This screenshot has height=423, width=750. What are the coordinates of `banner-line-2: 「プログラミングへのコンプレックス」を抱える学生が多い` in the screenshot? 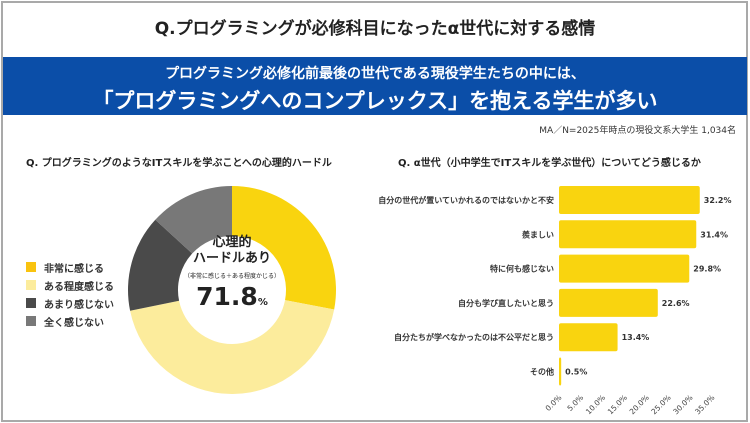 It's located at (375, 101).